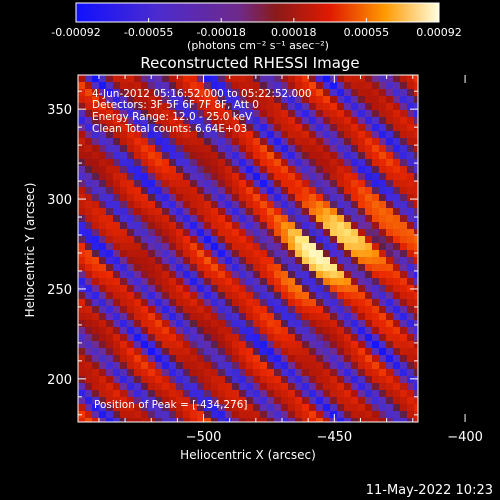 Image resolution: width=500 pixels, height=500 pixels. What do you see at coordinates (204, 437) in the screenshot?
I see `x-tick-label: −500` at bounding box center [204, 437].